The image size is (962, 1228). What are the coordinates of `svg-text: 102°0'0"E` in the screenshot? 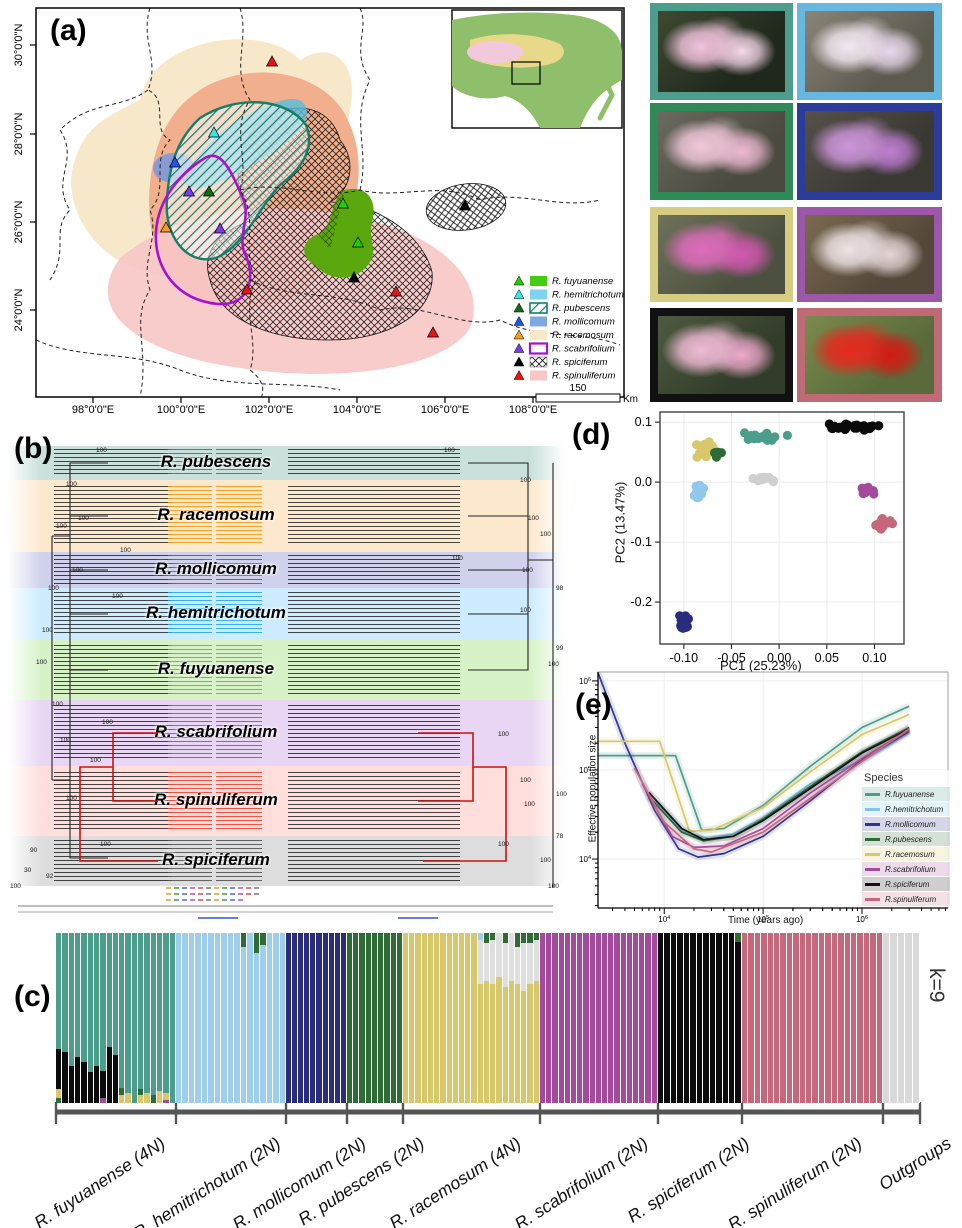 It's located at (269, 410).